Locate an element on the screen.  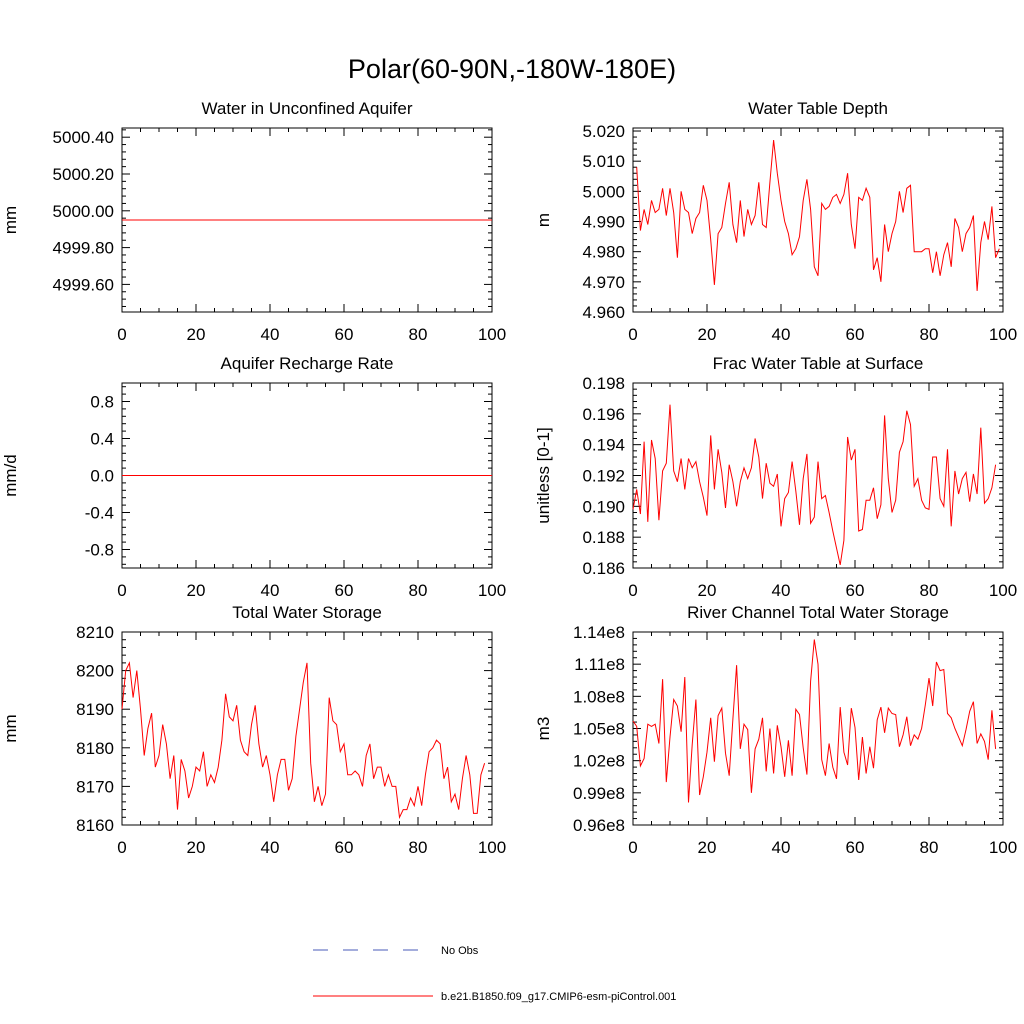
y-tick-label: 0.190 is located at coordinates (603, 506).